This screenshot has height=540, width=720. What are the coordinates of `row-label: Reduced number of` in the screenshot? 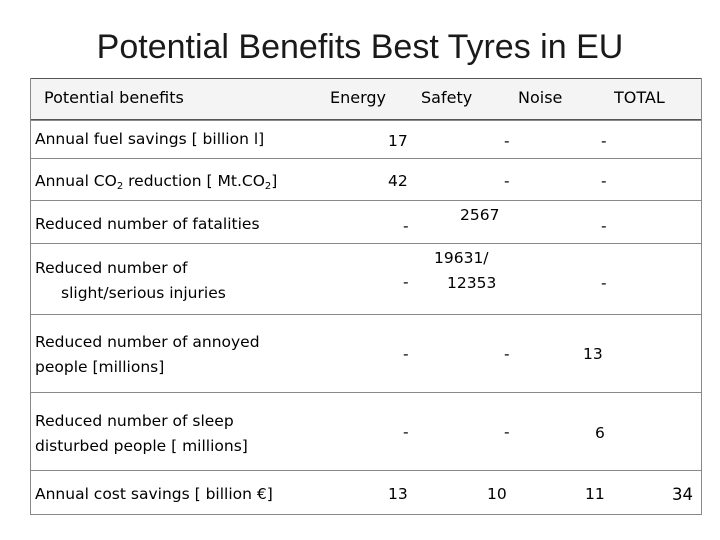 It's located at (111, 268).